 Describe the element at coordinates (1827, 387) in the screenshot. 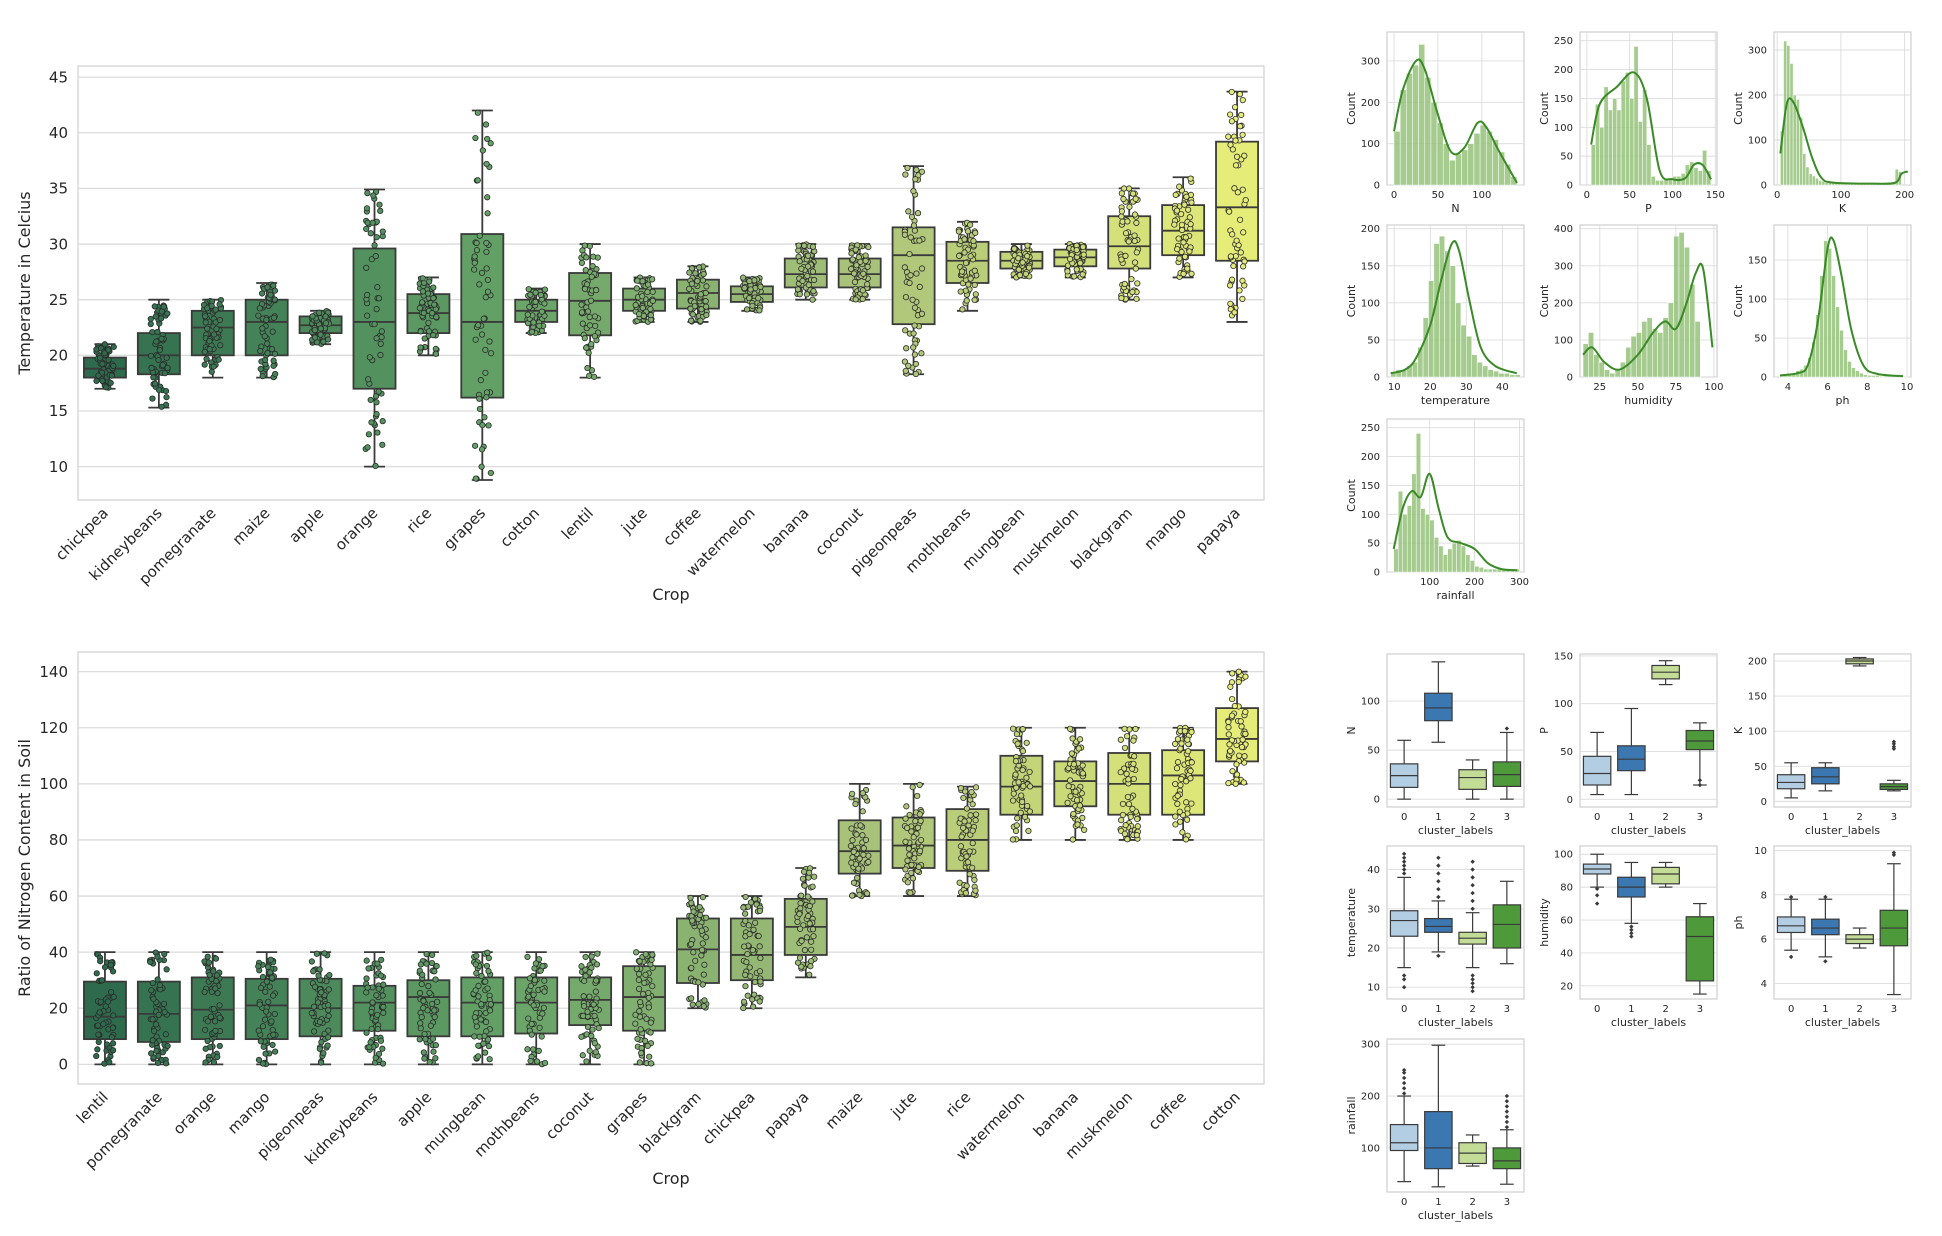

I see `x-tick-label: 6` at that location.